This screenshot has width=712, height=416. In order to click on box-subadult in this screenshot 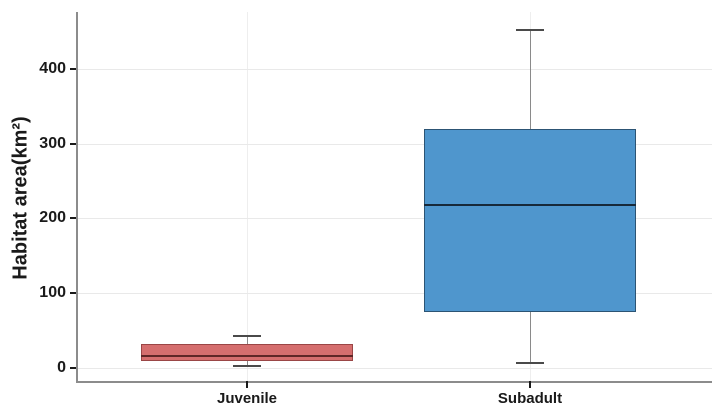, I will do `click(530, 220)`.